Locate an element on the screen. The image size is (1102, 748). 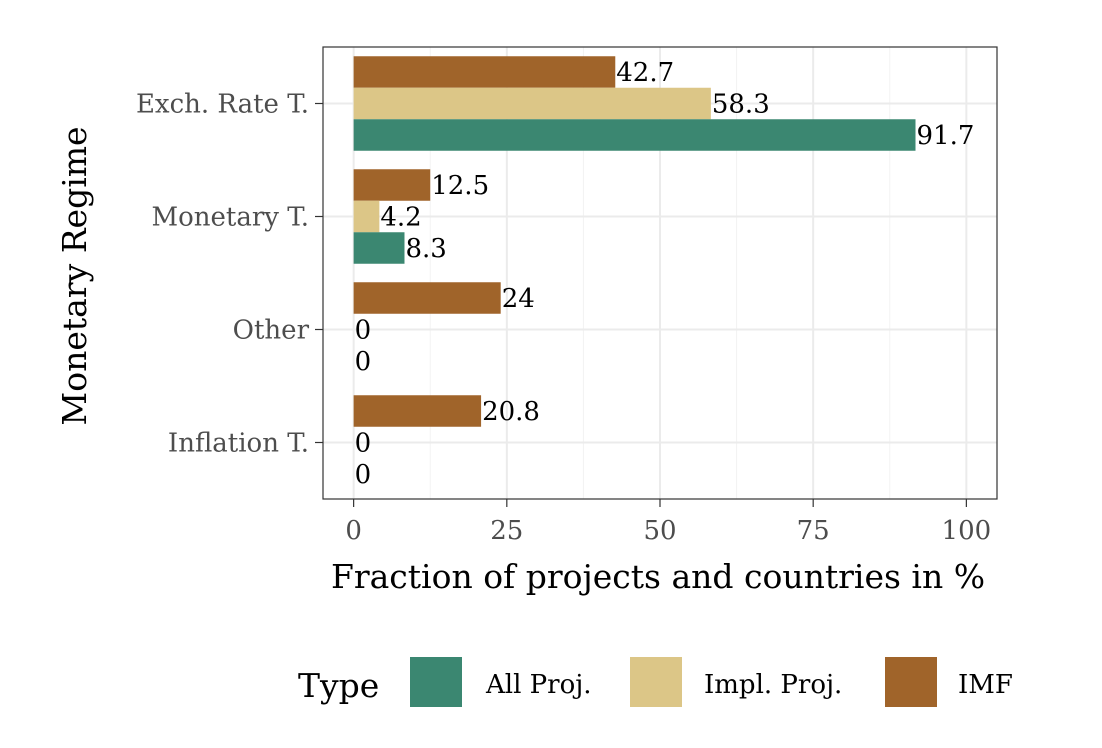
data-label: 4.2 is located at coordinates (400, 218).